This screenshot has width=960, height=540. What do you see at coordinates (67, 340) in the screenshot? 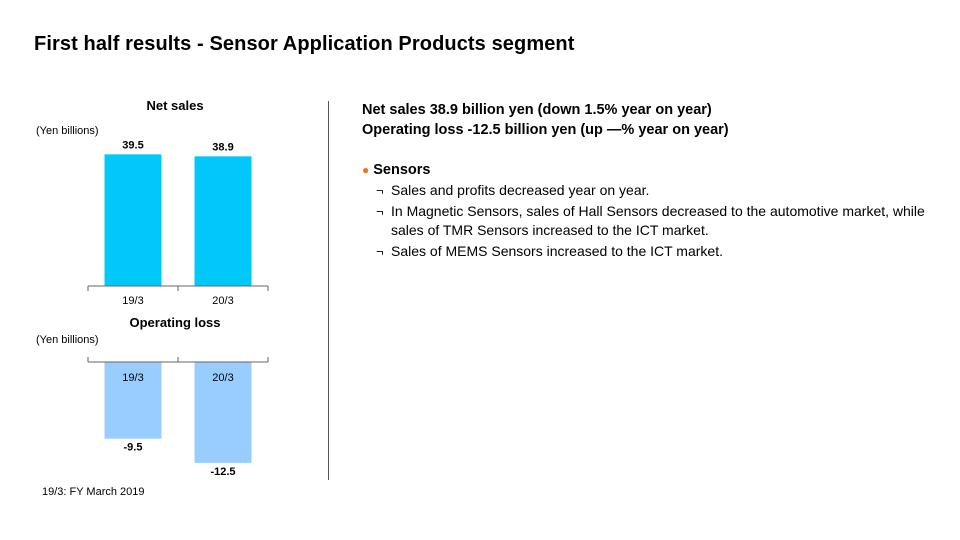
I see `operating-loss-unit-label: (Yen billions)` at bounding box center [67, 340].